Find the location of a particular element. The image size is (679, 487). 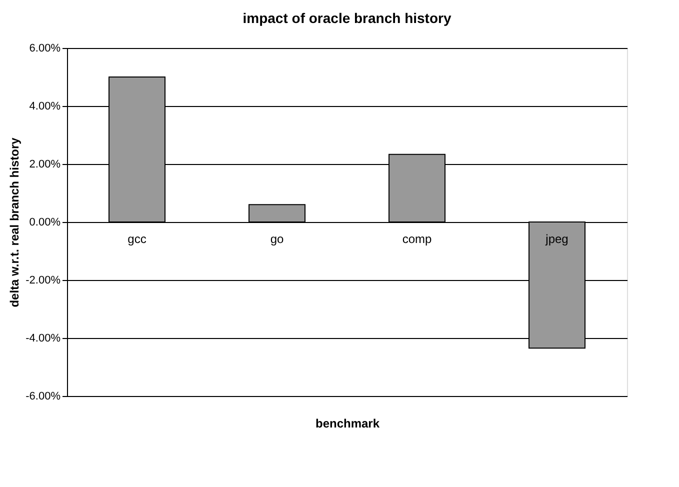

y-tick-label: 4.00% is located at coordinates (45, 106).